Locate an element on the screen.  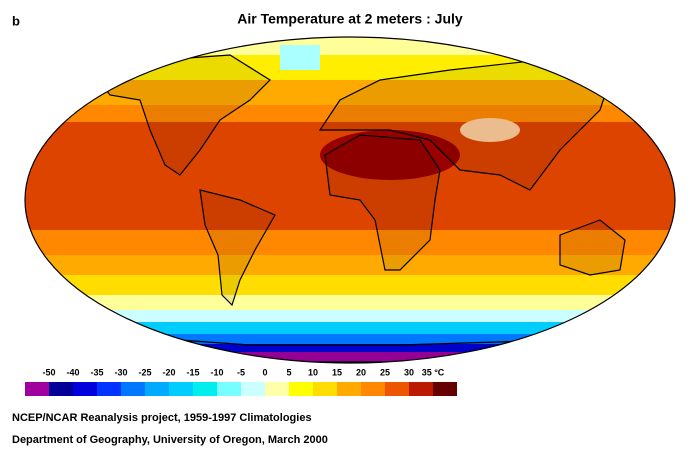
legend-label: 25 is located at coordinates (385, 372).